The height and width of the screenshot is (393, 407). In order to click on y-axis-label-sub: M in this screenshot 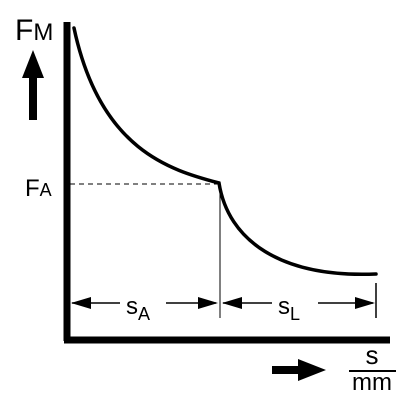, I will do `click(43, 32)`.